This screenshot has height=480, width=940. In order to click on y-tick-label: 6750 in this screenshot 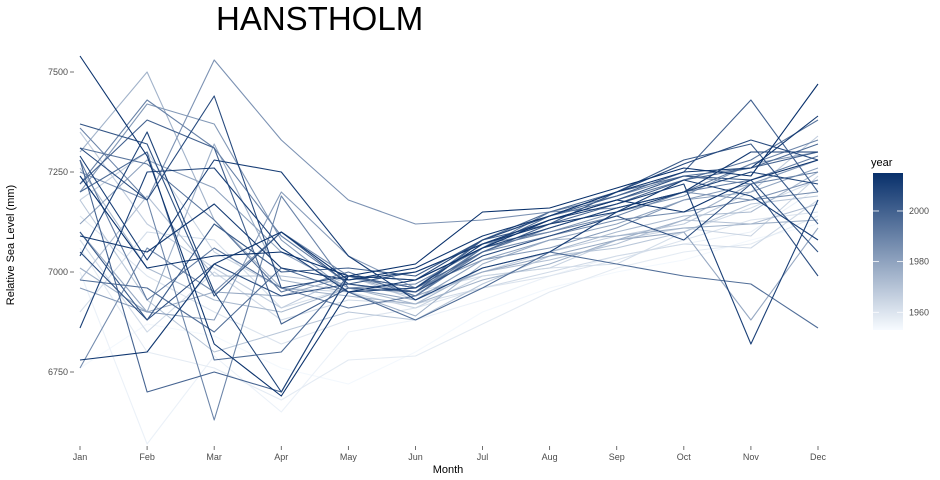, I will do `click(58, 372)`.